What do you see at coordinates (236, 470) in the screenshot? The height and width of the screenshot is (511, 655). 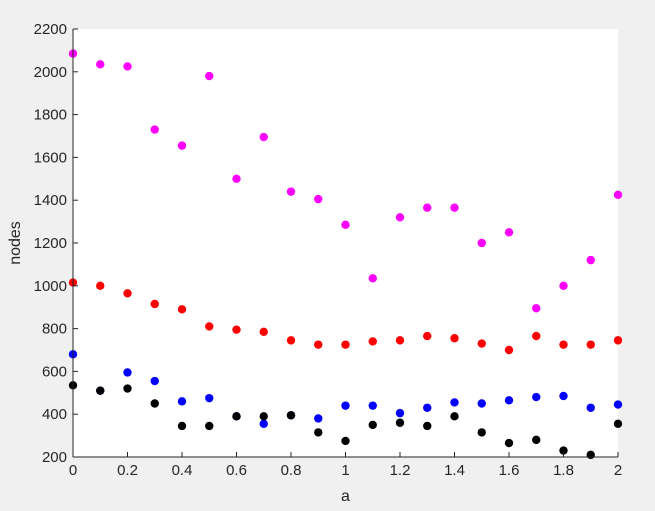 I see `x-tick-label: 0.6` at bounding box center [236, 470].